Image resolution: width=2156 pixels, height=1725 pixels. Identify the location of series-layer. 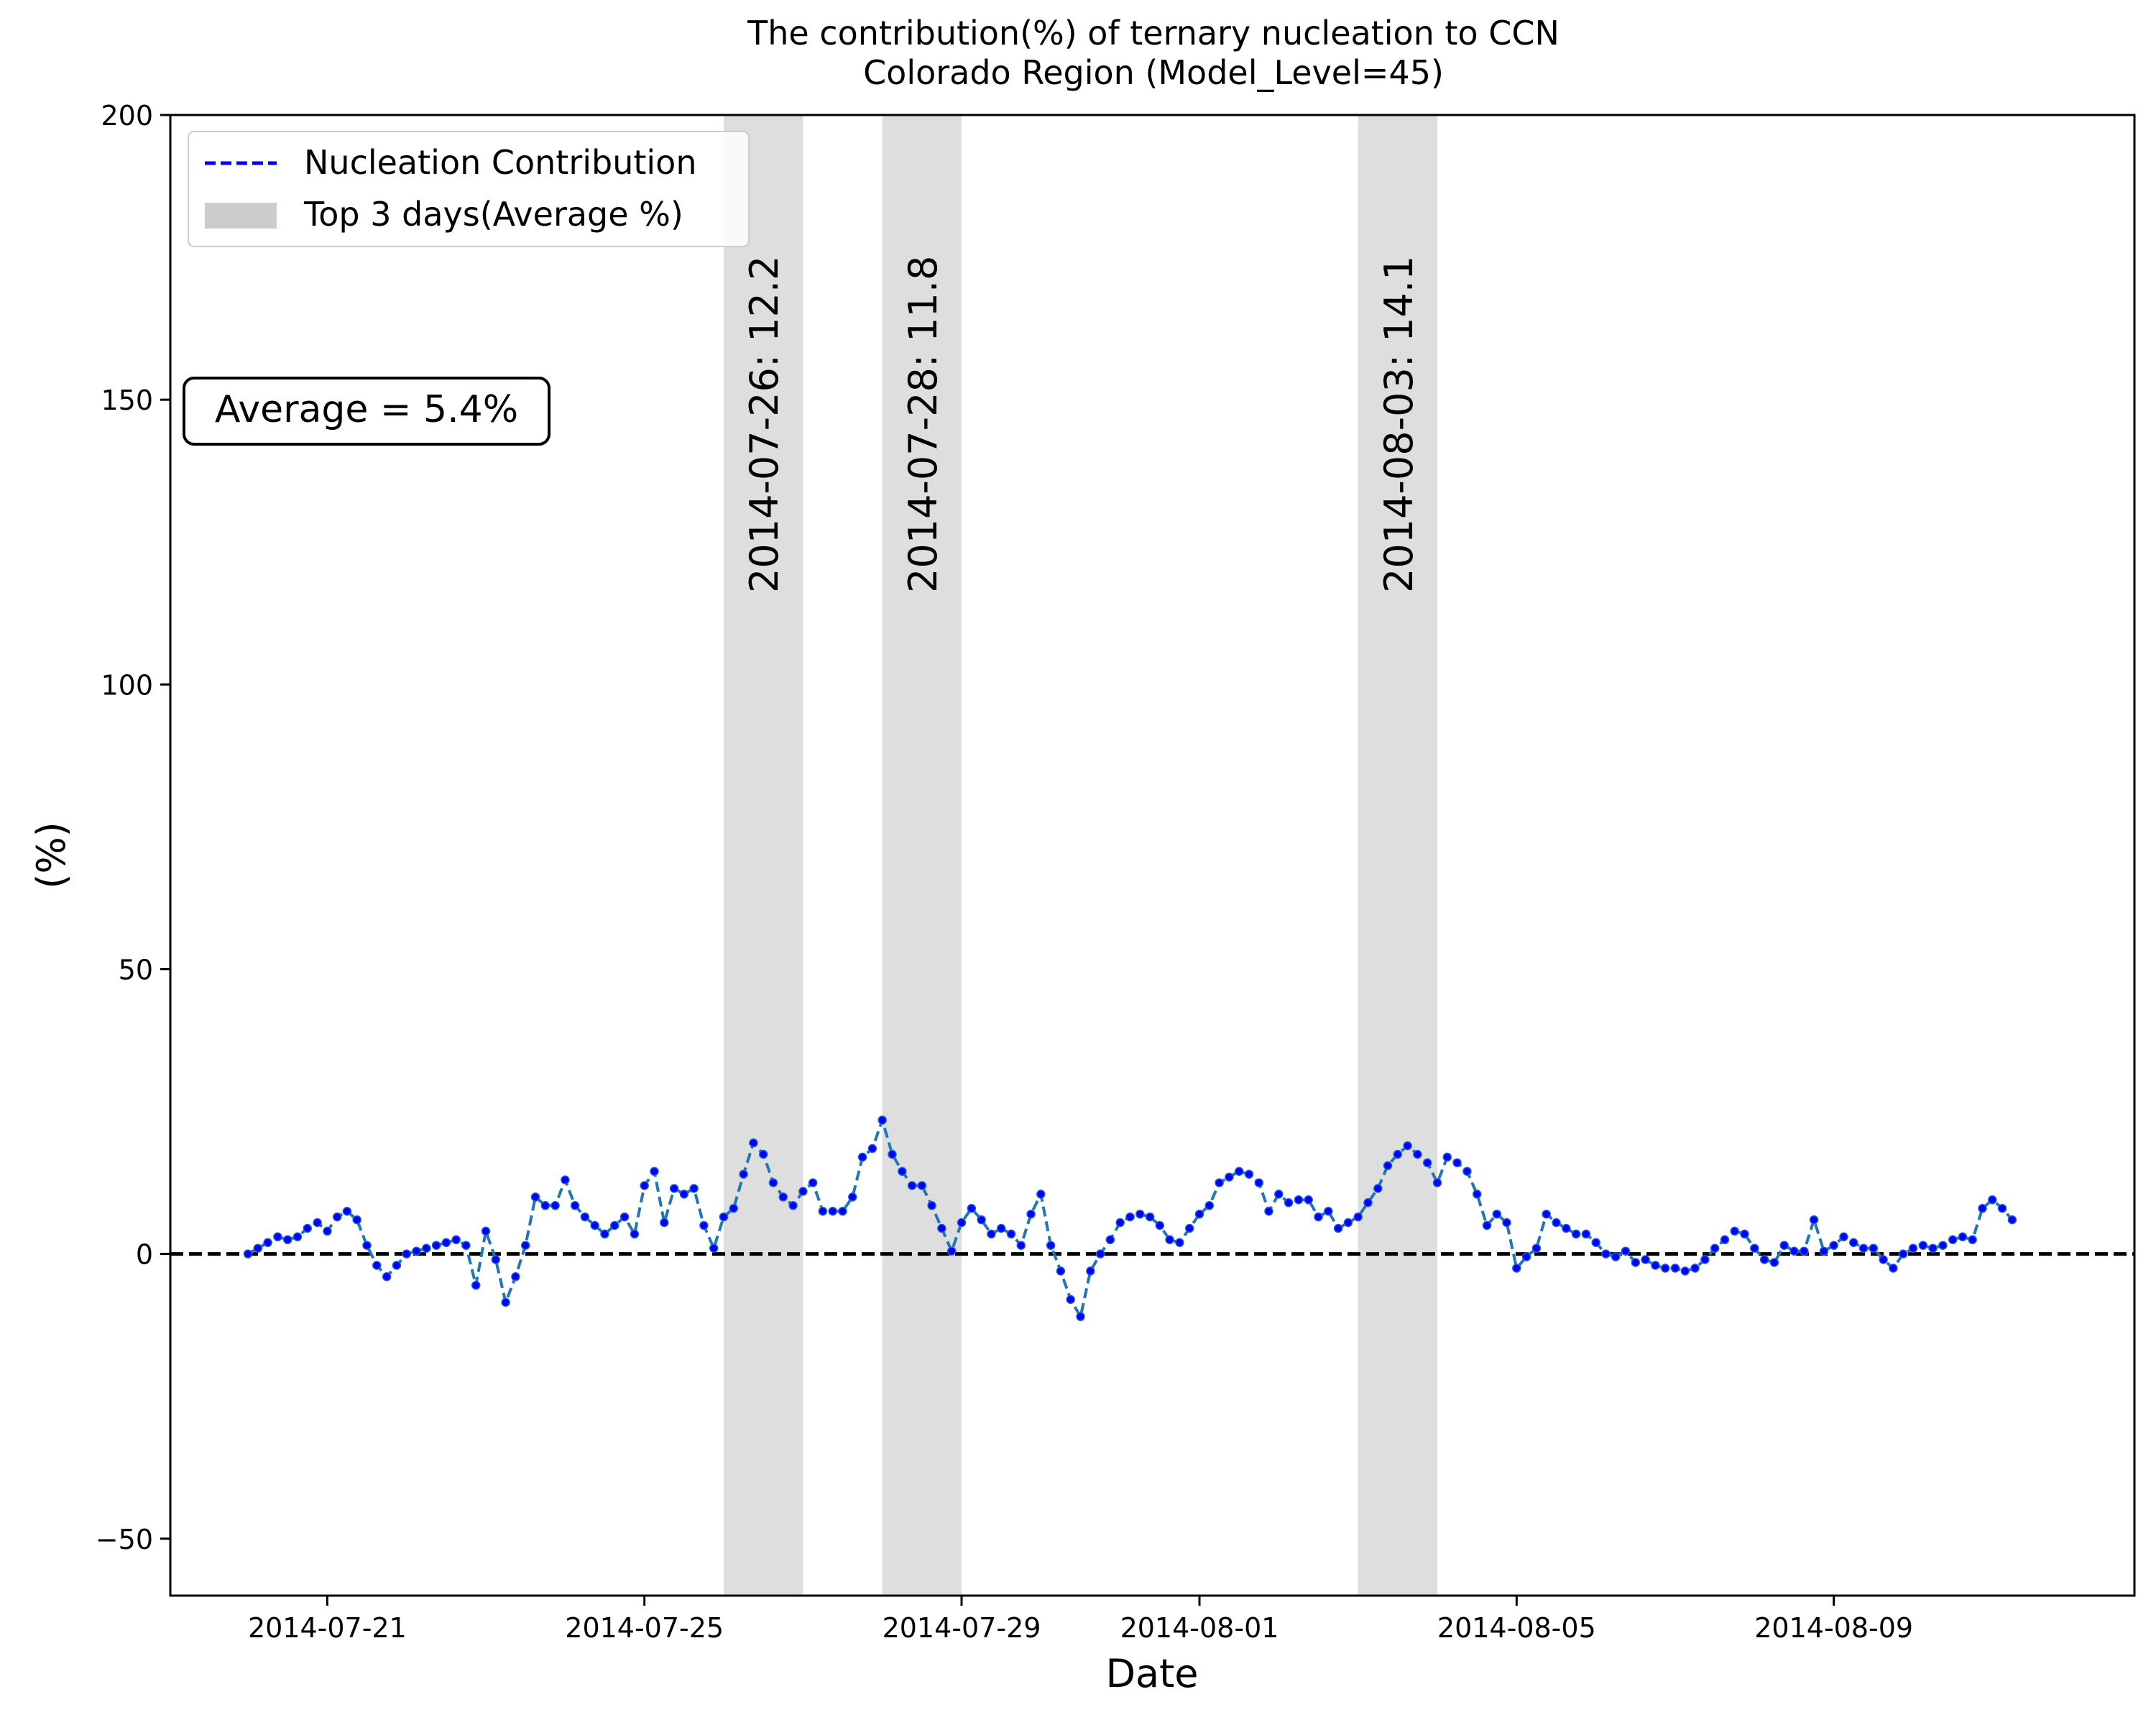
(1130, 1218).